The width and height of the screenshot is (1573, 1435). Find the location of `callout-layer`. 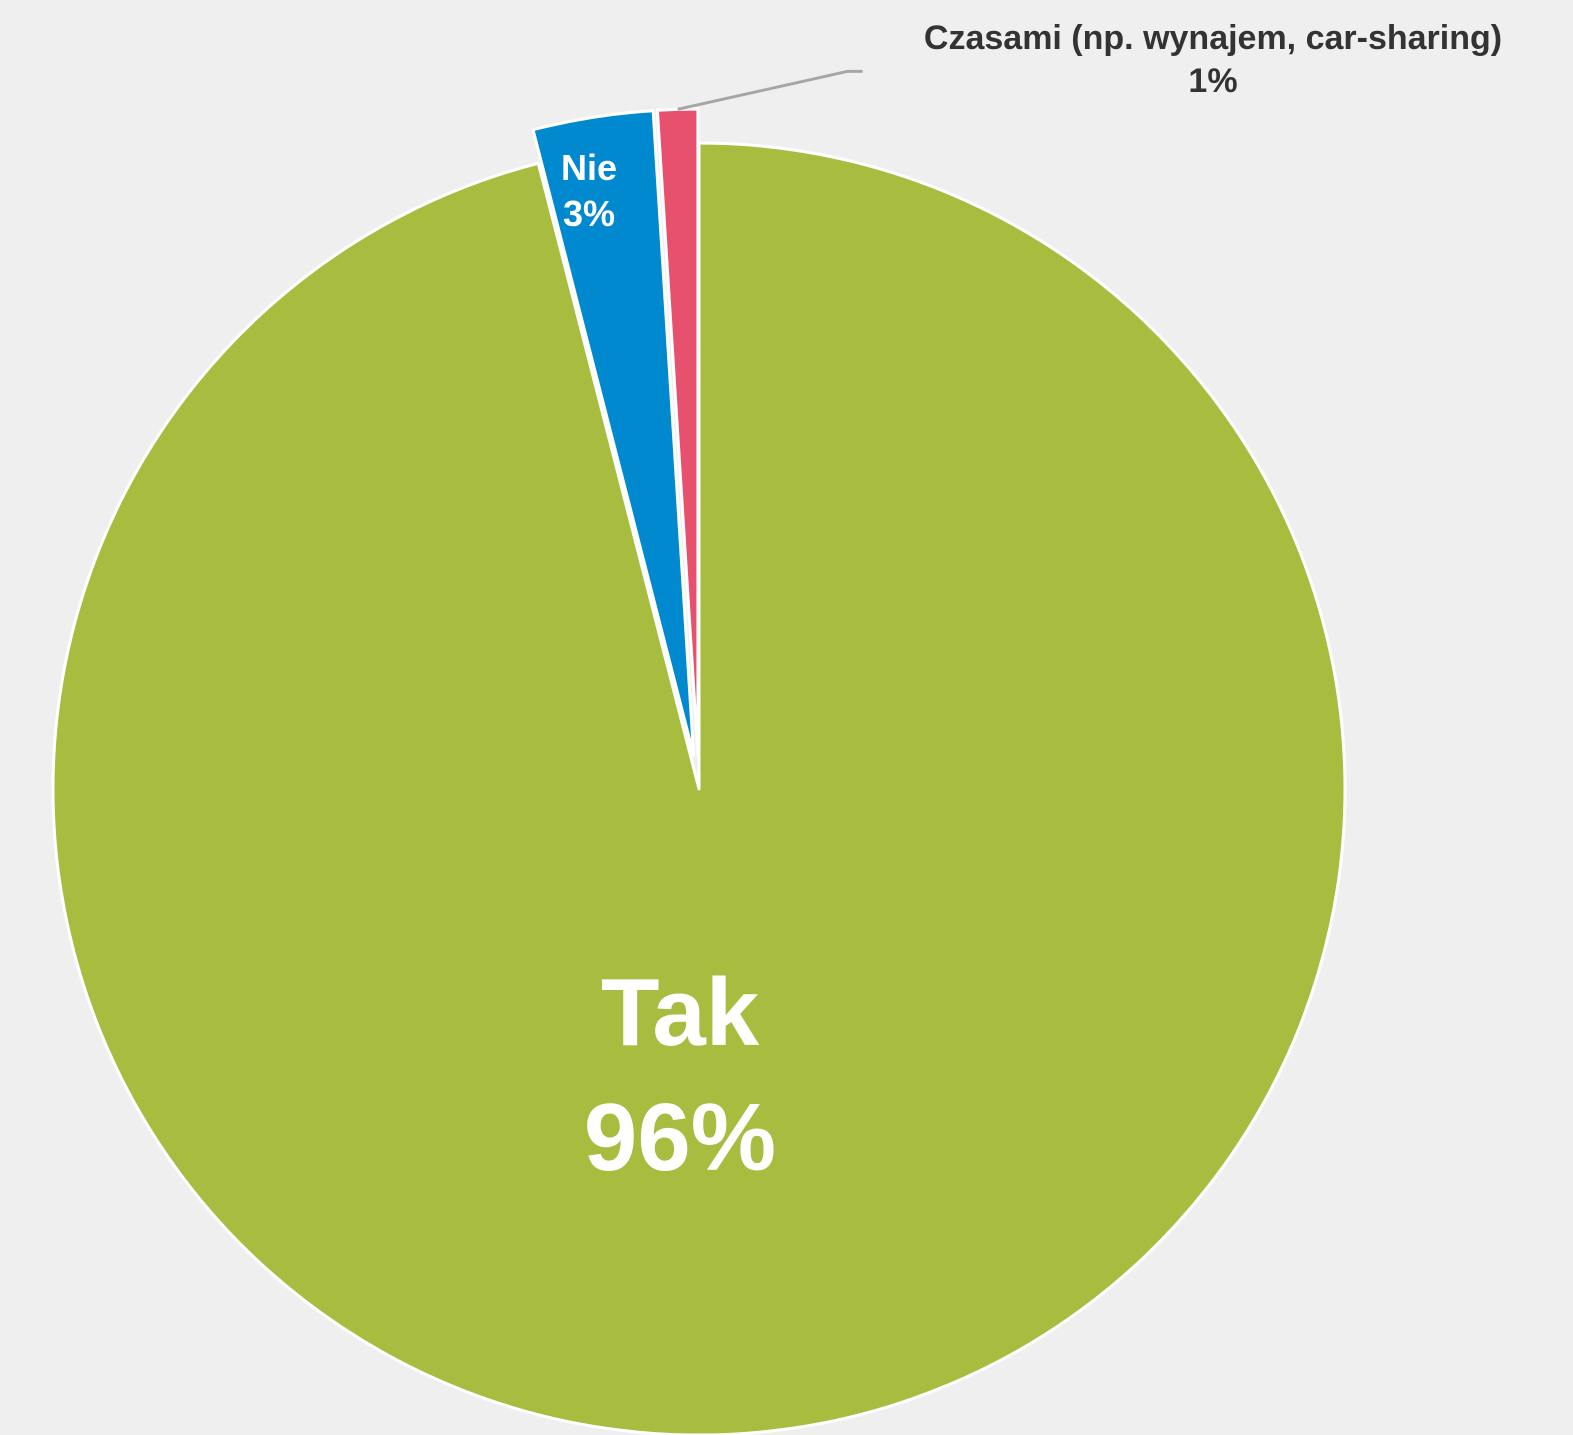

callout-layer is located at coordinates (770, 90).